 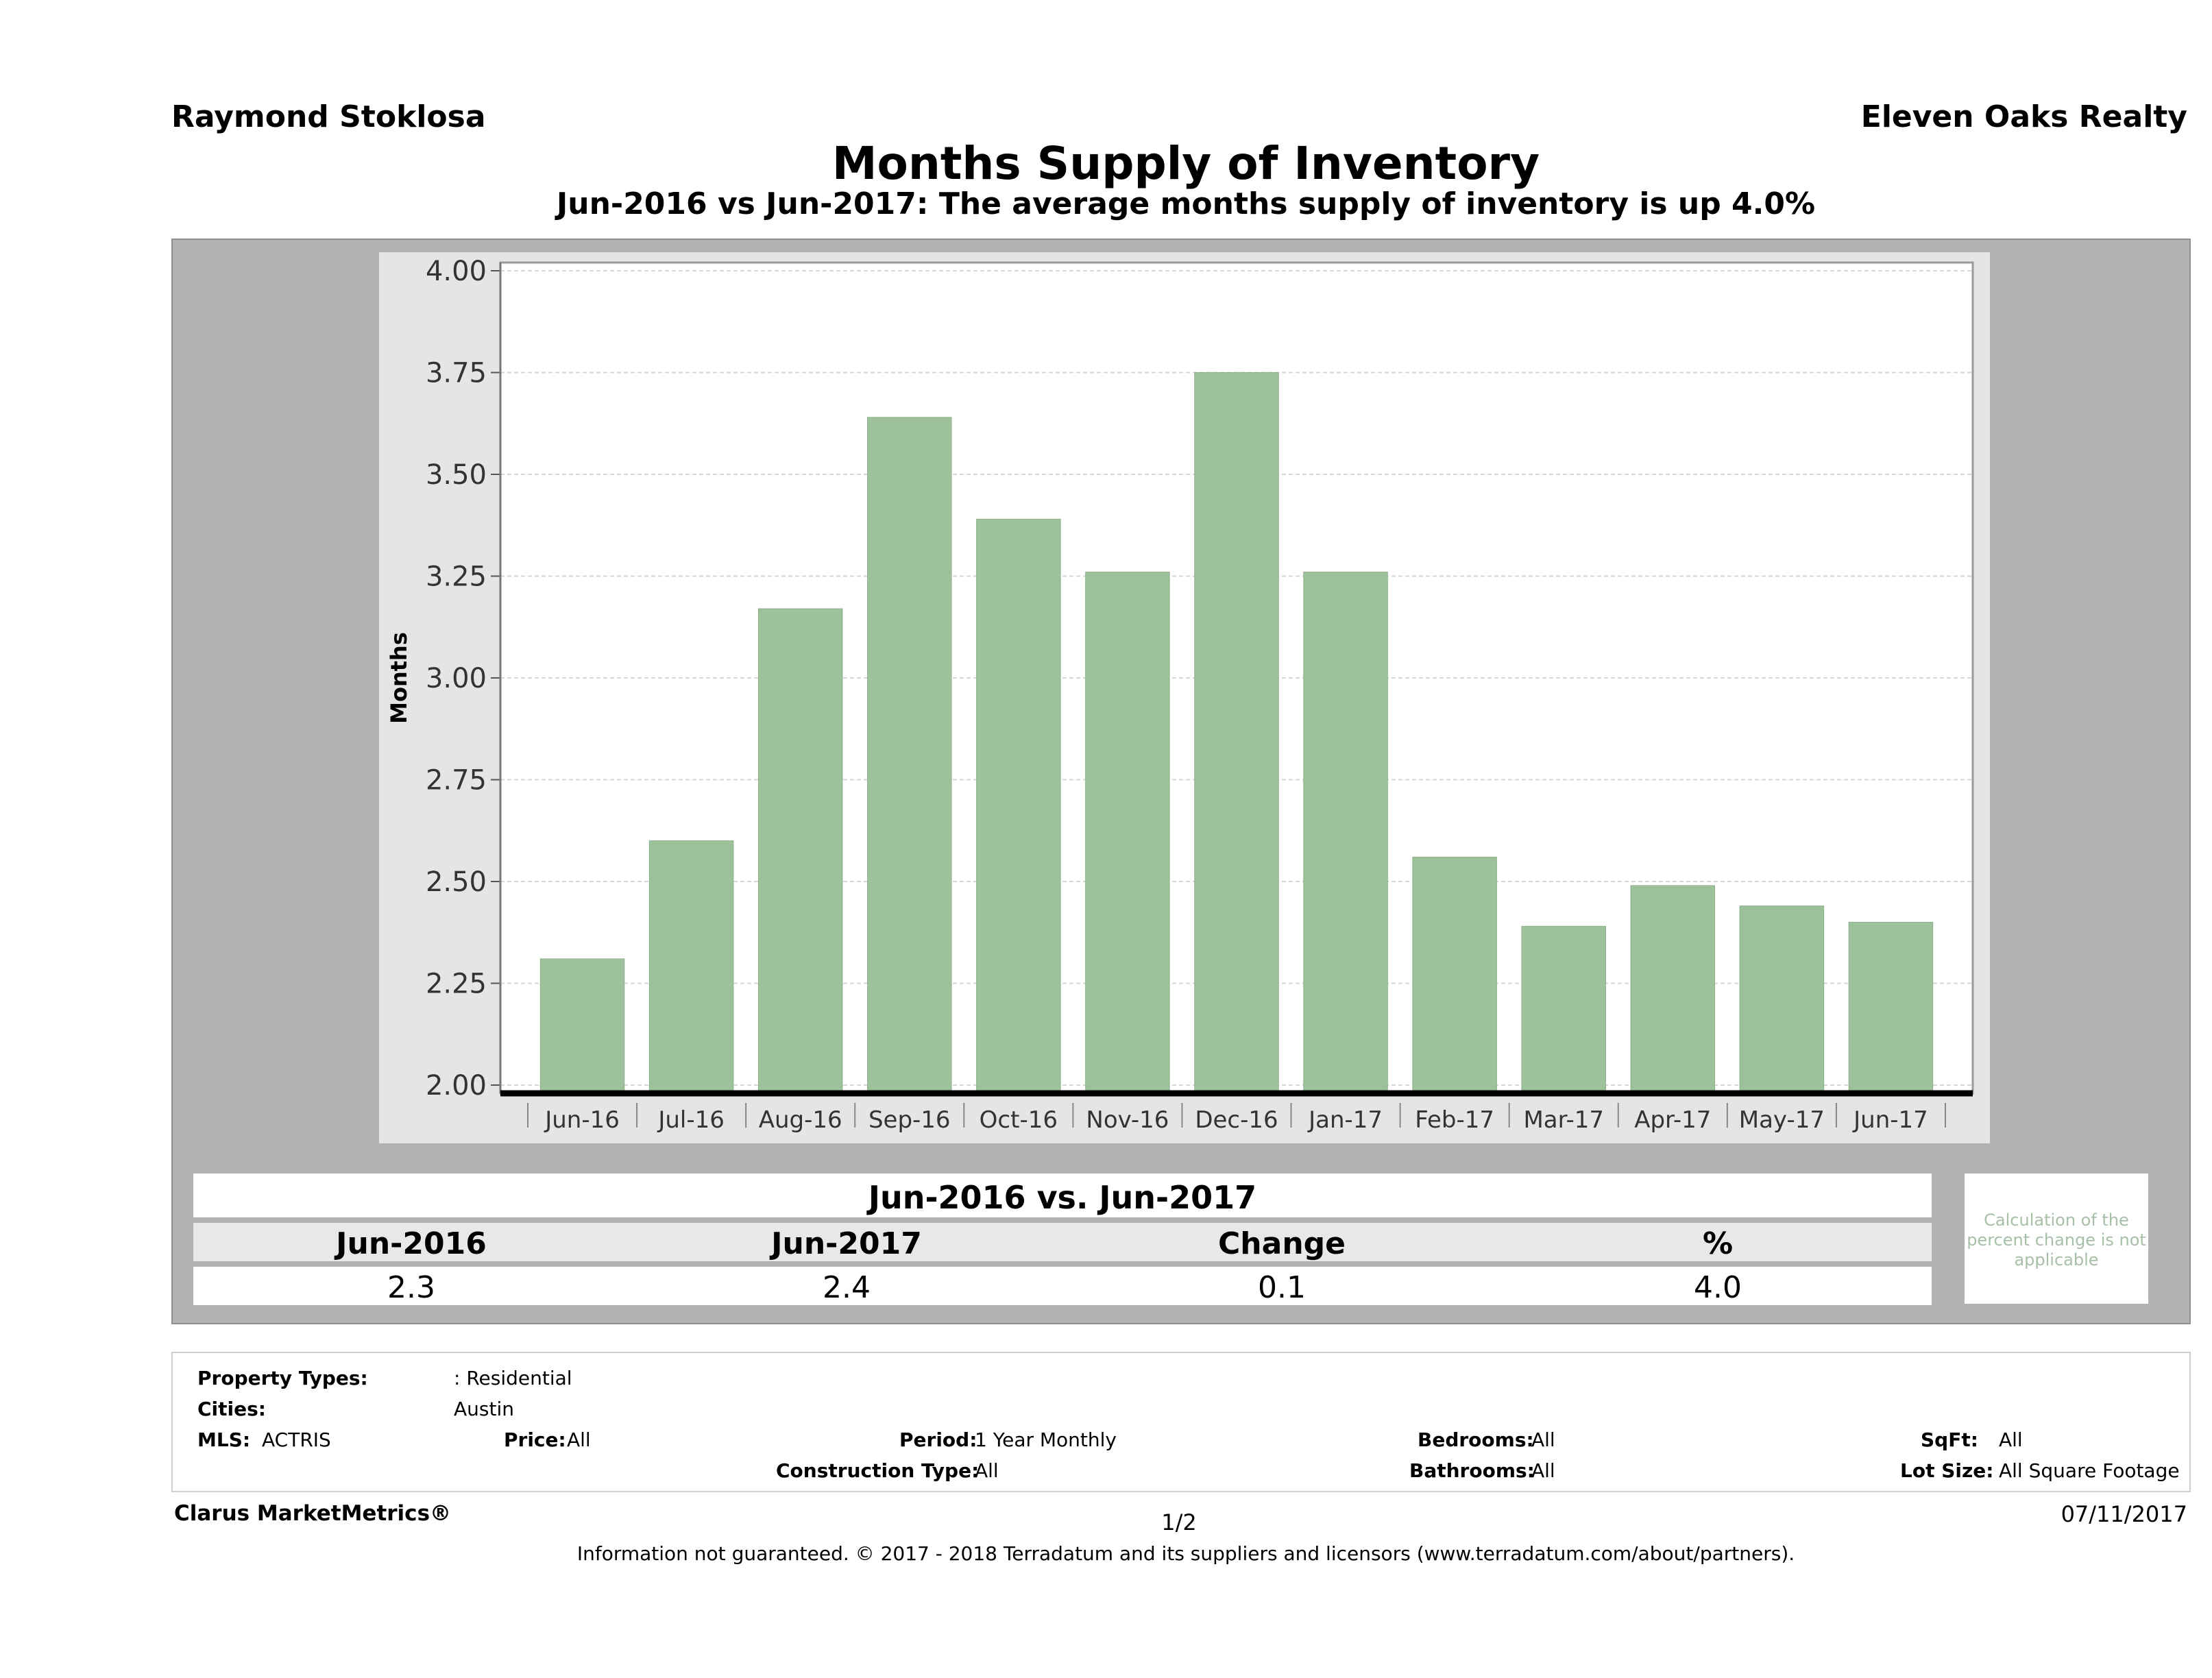 I want to click on company-name: Eleven Oaks Realty, so click(x=2024, y=117).